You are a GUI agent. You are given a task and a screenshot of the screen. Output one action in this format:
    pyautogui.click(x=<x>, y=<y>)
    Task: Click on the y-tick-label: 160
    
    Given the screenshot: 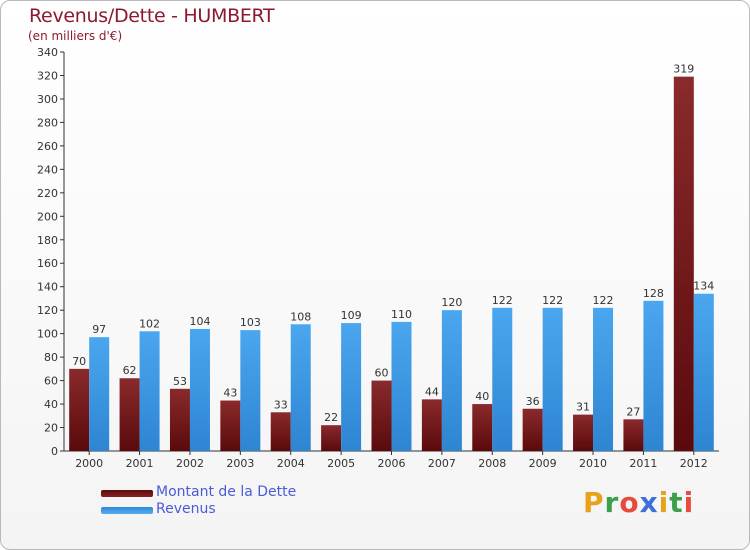 What is the action you would take?
    pyautogui.click(x=47, y=263)
    